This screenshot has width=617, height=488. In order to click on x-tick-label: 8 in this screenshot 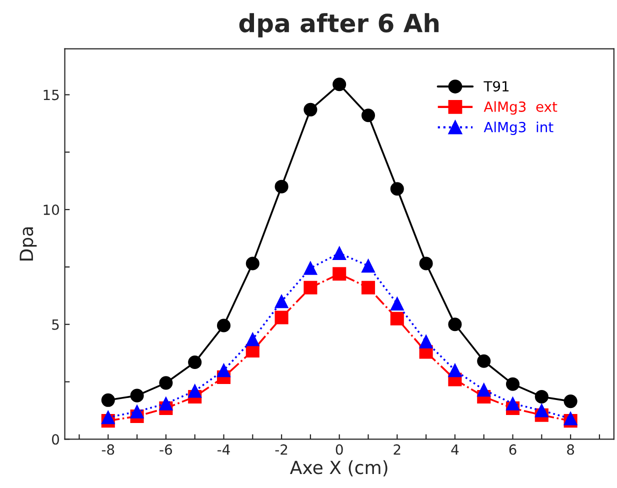, I will do `click(570, 449)`.